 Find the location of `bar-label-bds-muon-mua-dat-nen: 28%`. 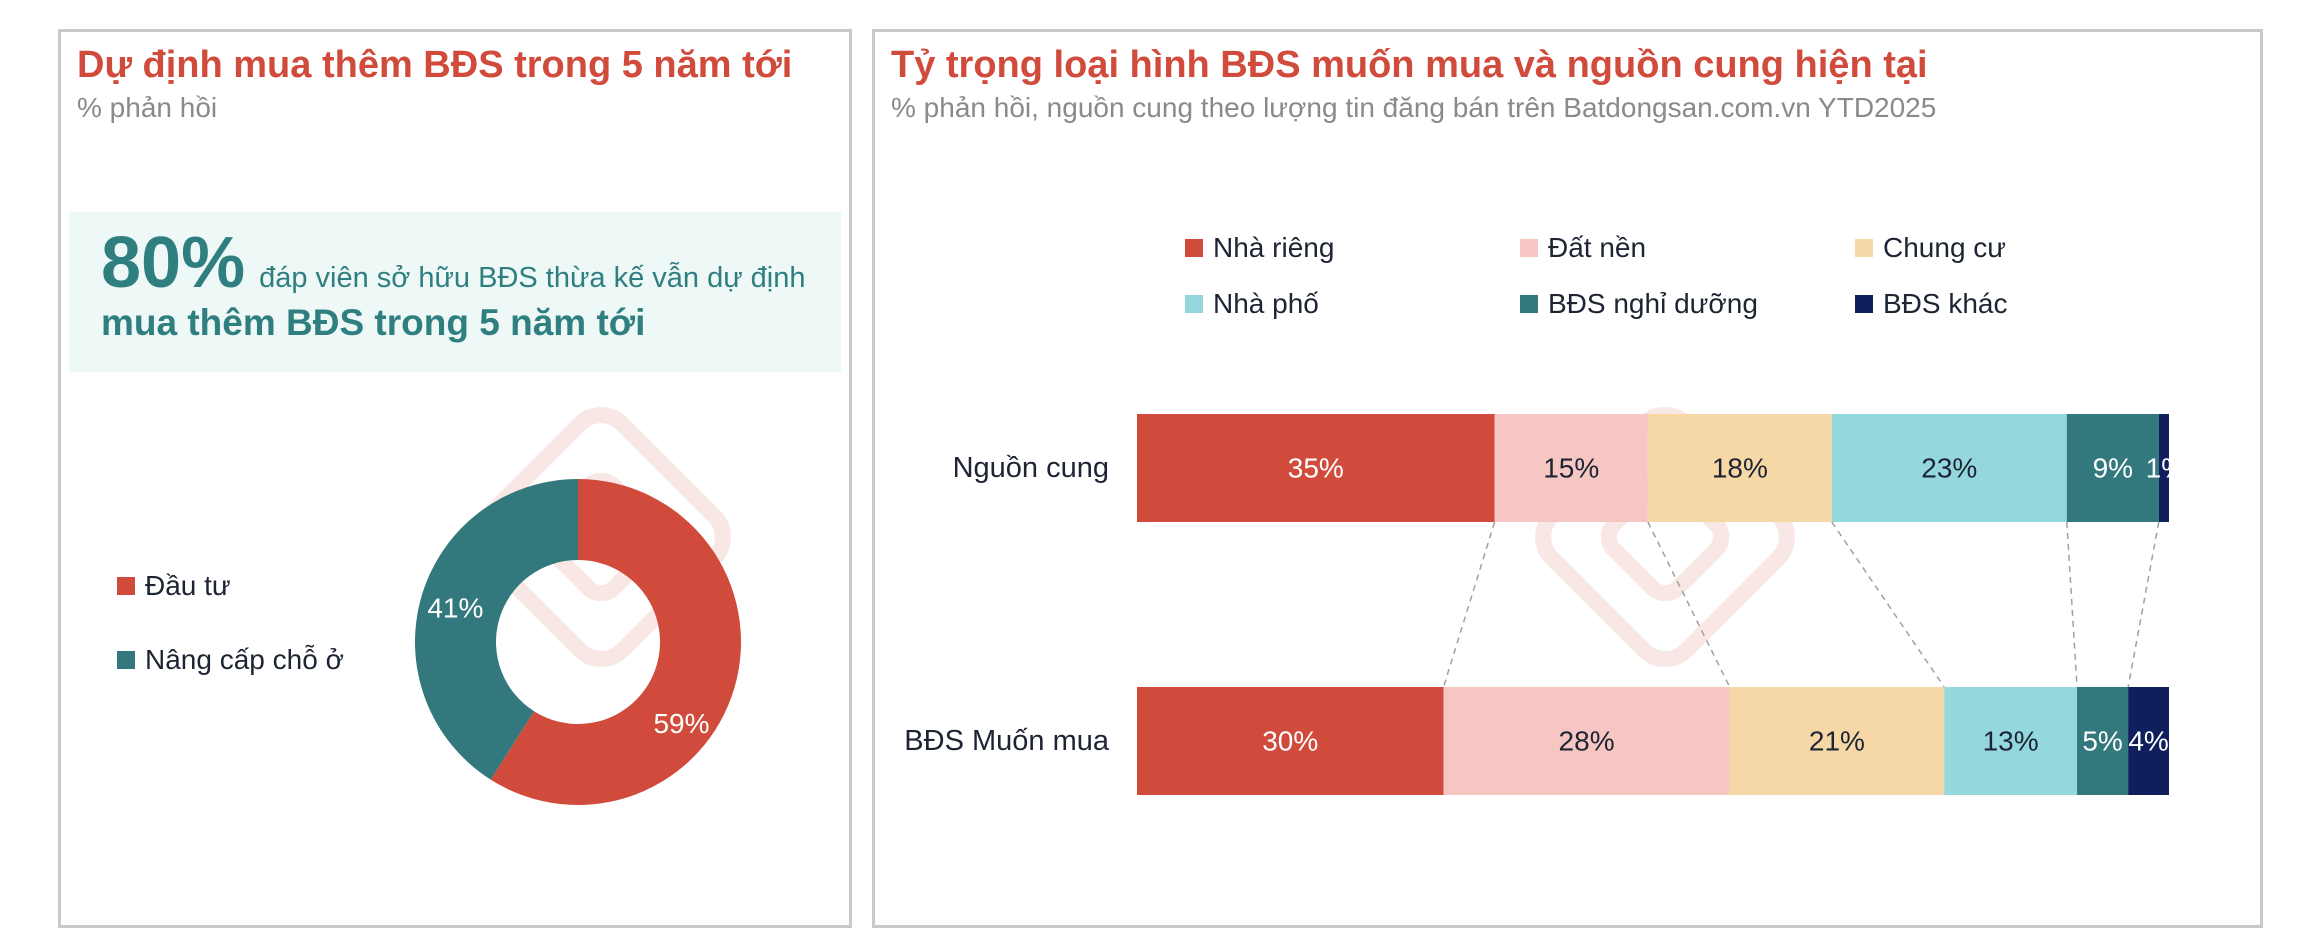

bar-label-bds-muon-mua-dat-nen: 28% is located at coordinates (1587, 741).